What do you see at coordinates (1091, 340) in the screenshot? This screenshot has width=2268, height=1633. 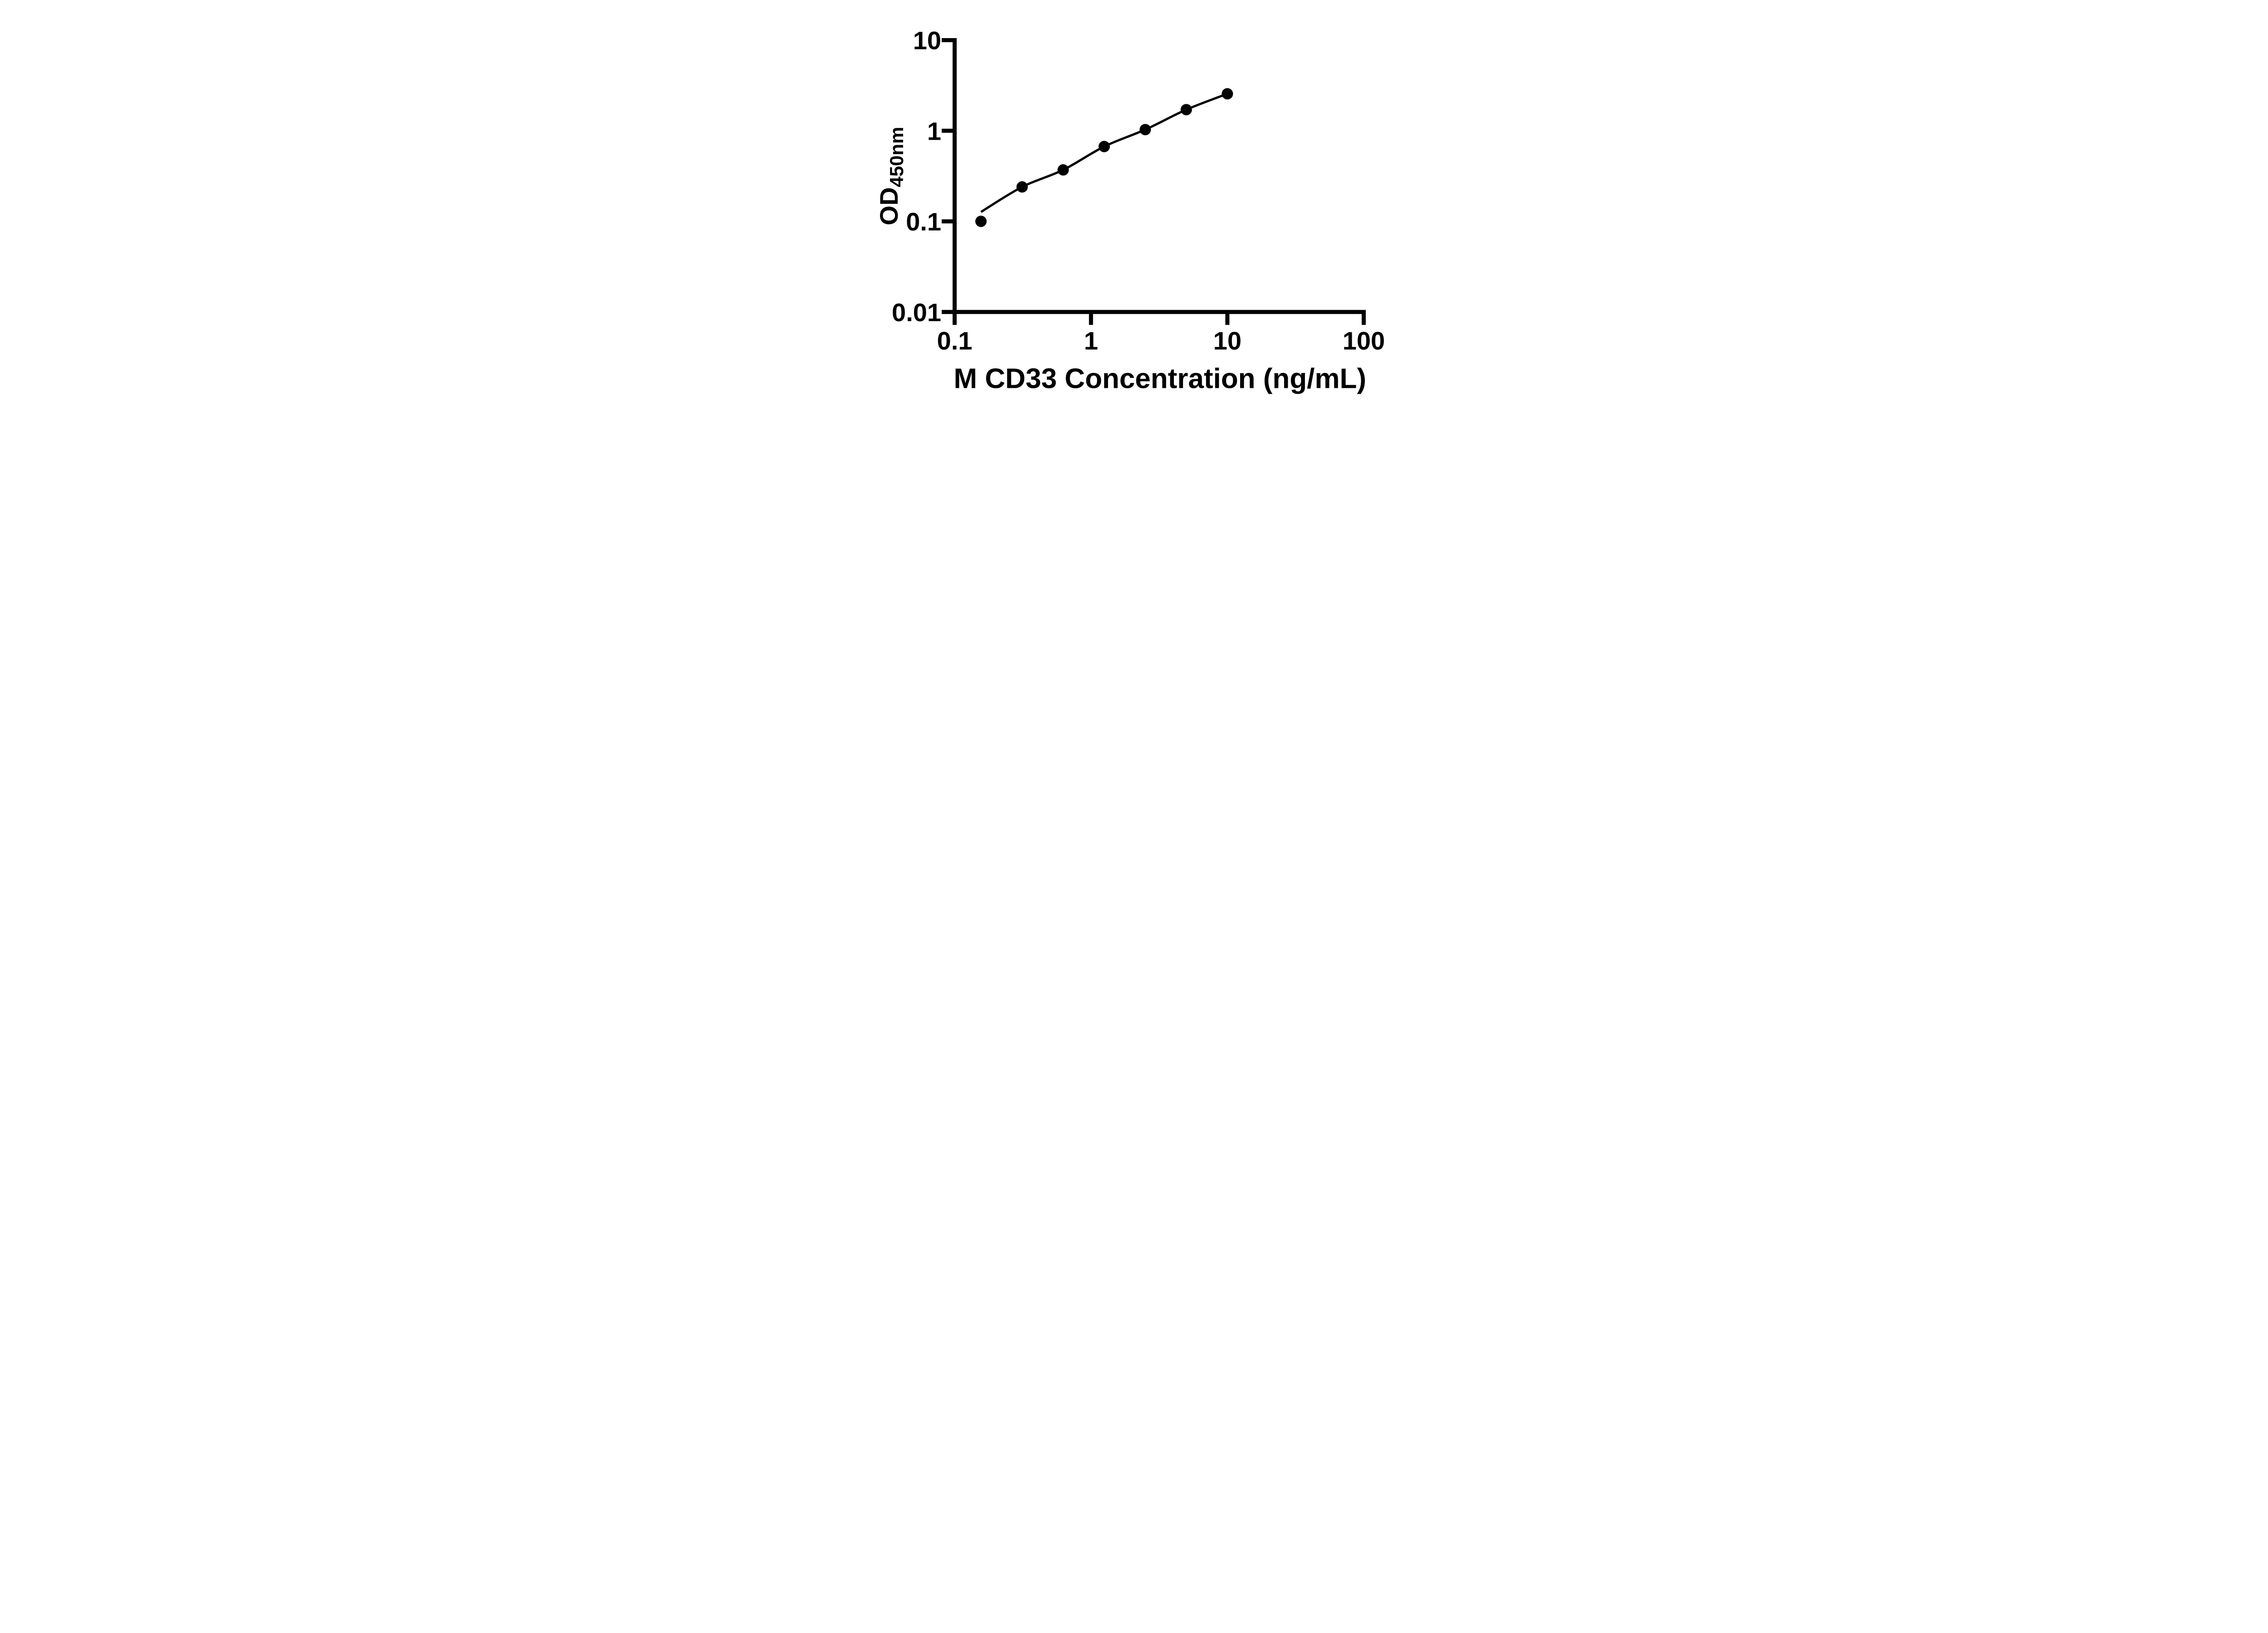 I see `x-tick-label-1: 1` at bounding box center [1091, 340].